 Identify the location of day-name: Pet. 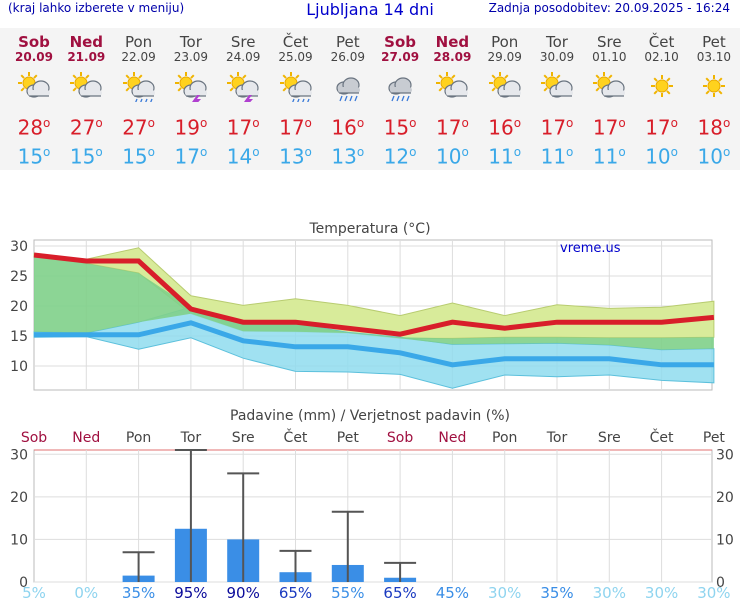
(714, 42).